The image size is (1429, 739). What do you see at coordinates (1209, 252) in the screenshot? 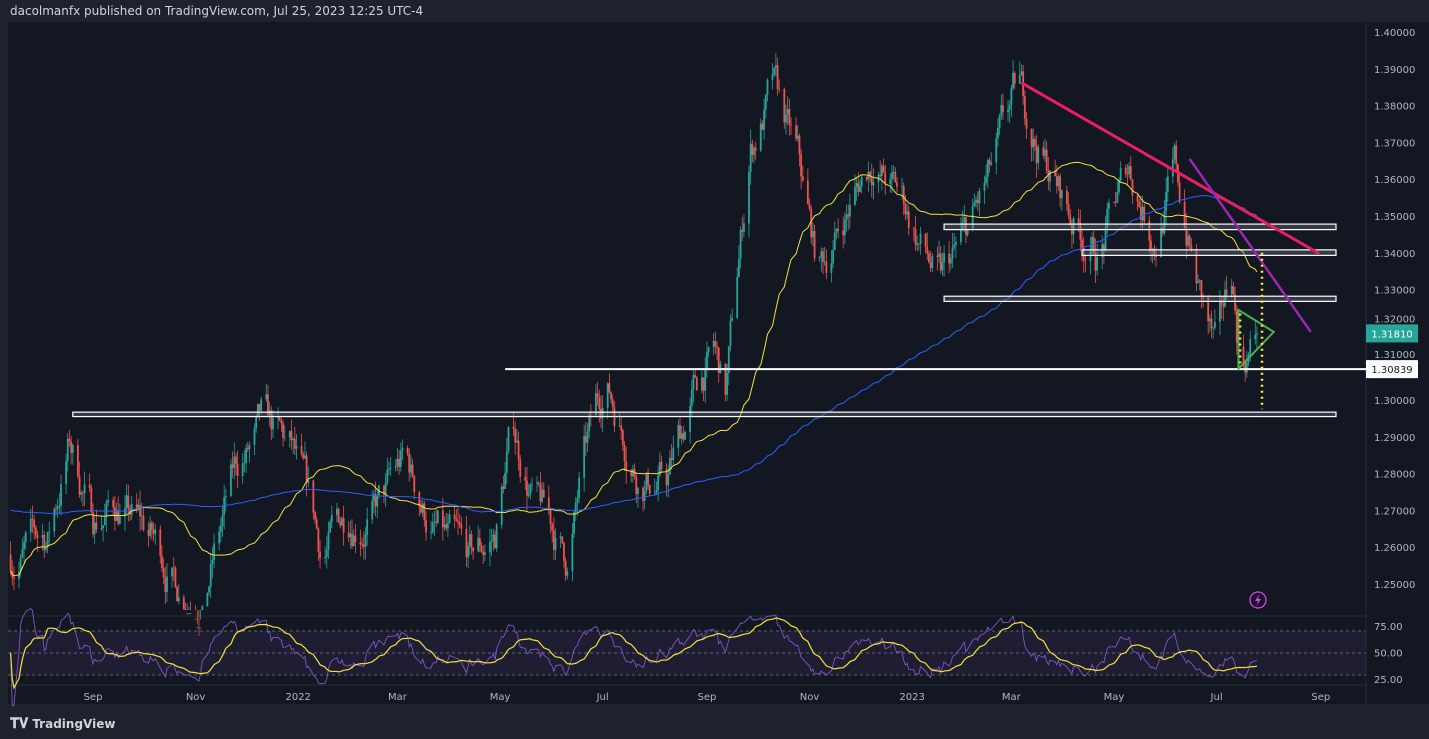
I see `sr-zone` at bounding box center [1209, 252].